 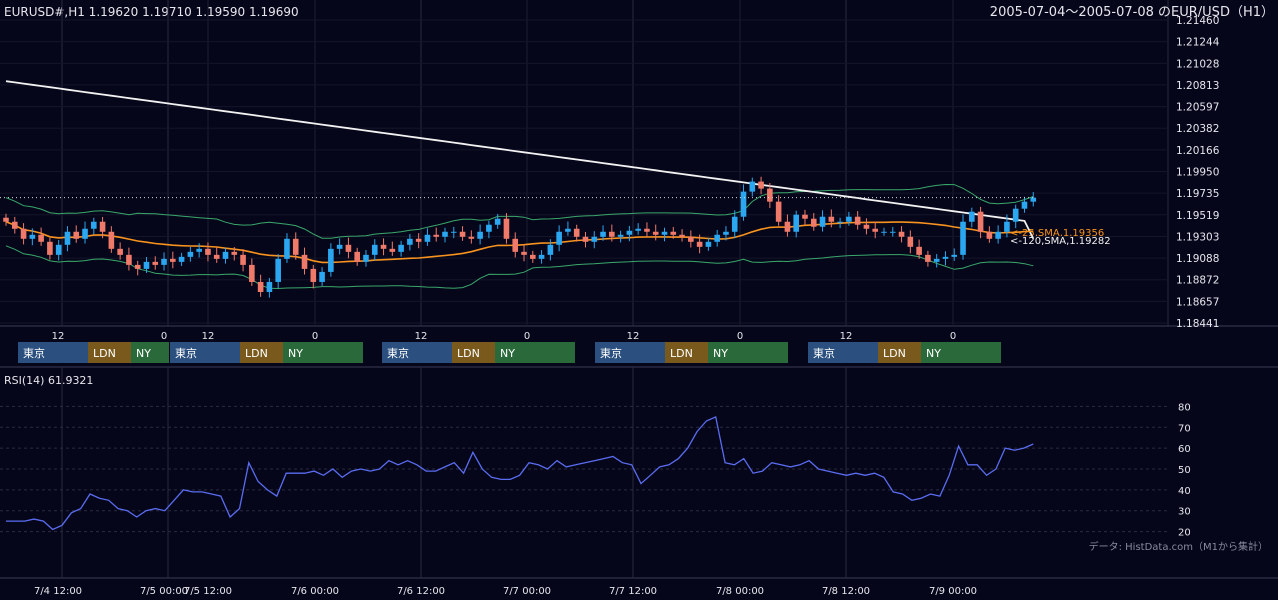 I want to click on bollinger-lower, so click(x=519, y=267).